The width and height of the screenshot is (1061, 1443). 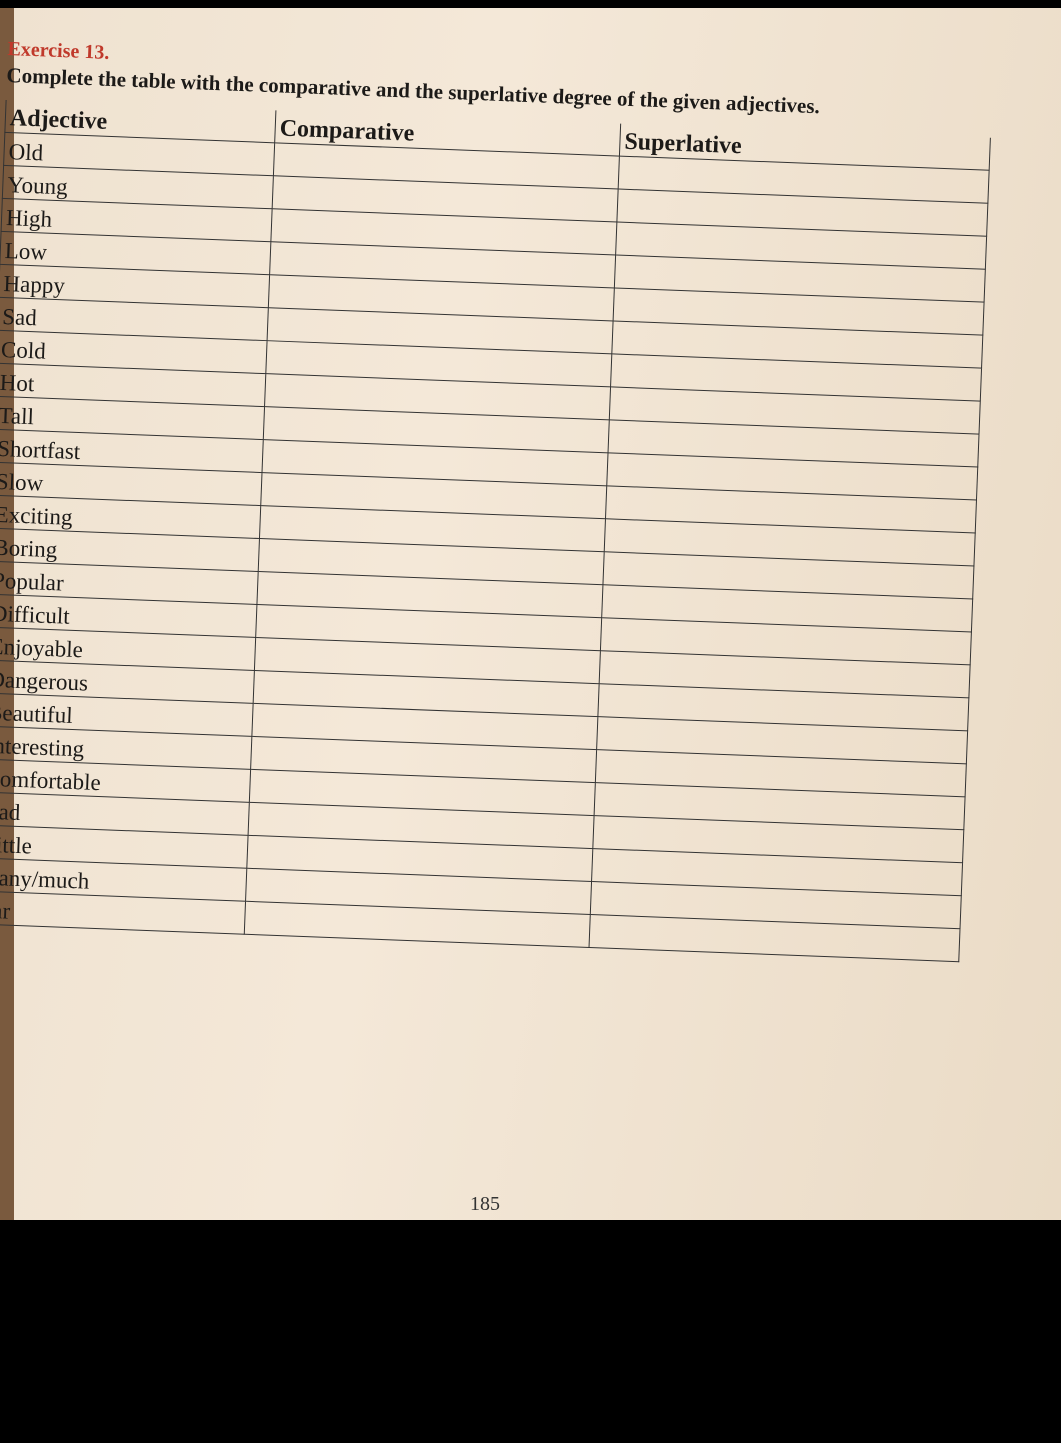 I want to click on page-number: 185, so click(x=485, y=1204).